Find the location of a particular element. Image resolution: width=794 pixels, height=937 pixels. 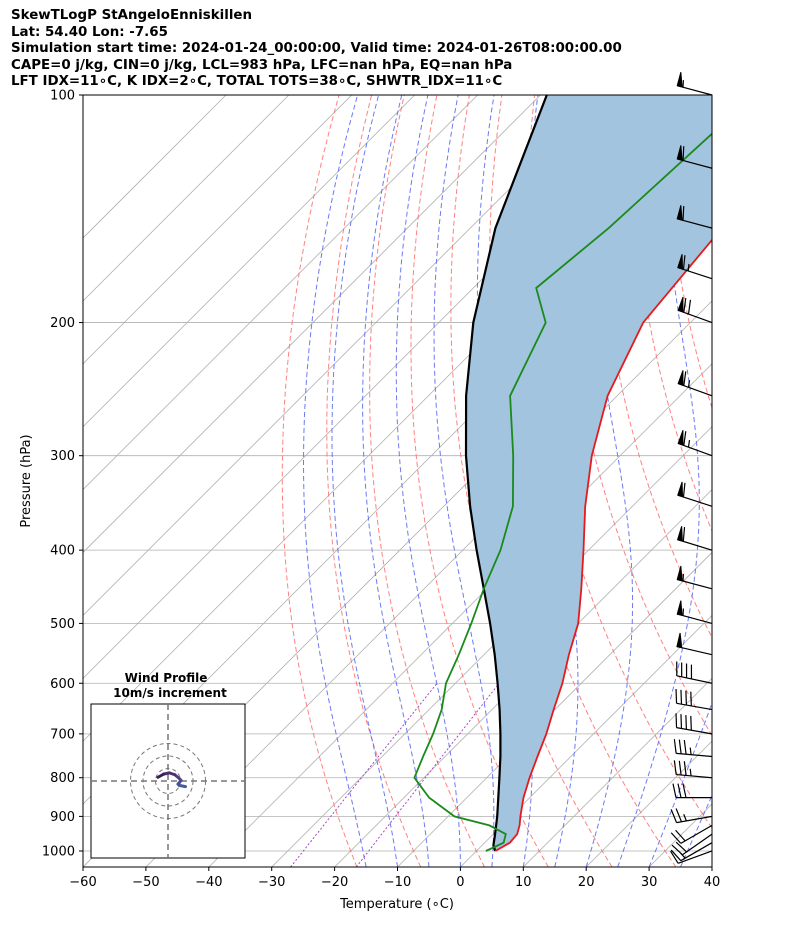

wind-barbs is located at coordinates (691, 468).